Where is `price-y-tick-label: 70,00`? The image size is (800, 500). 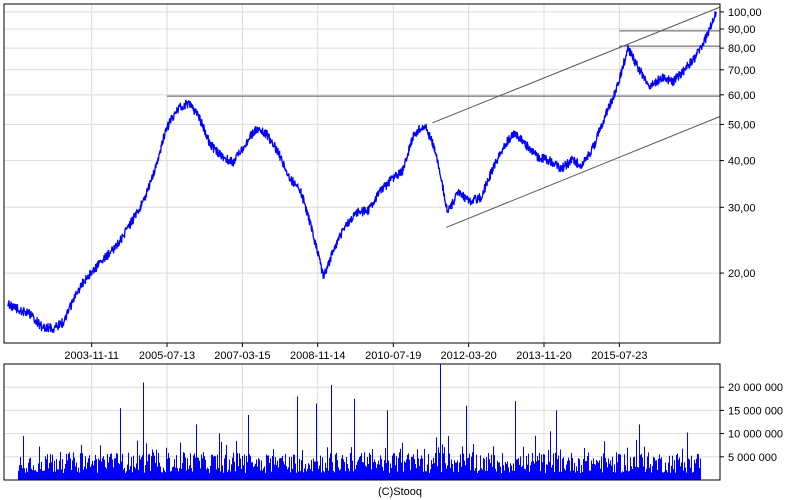 price-y-tick-label: 70,00 is located at coordinates (742, 71).